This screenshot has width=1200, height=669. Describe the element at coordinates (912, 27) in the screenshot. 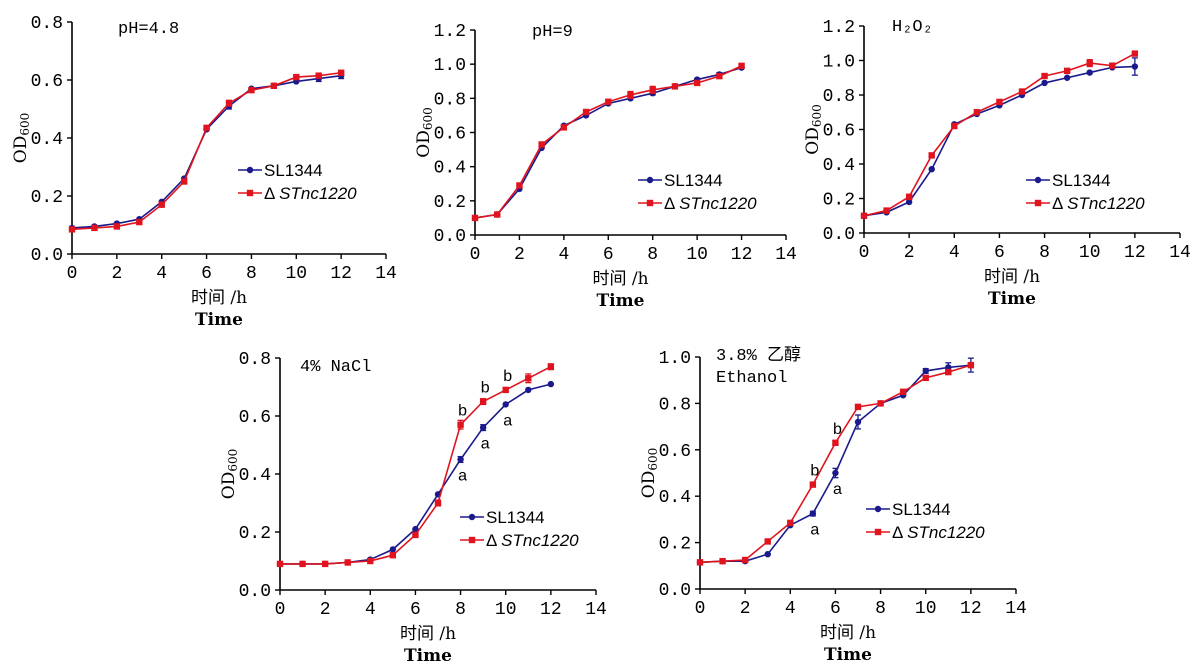

I see `condition-label: H₂O₂` at that location.